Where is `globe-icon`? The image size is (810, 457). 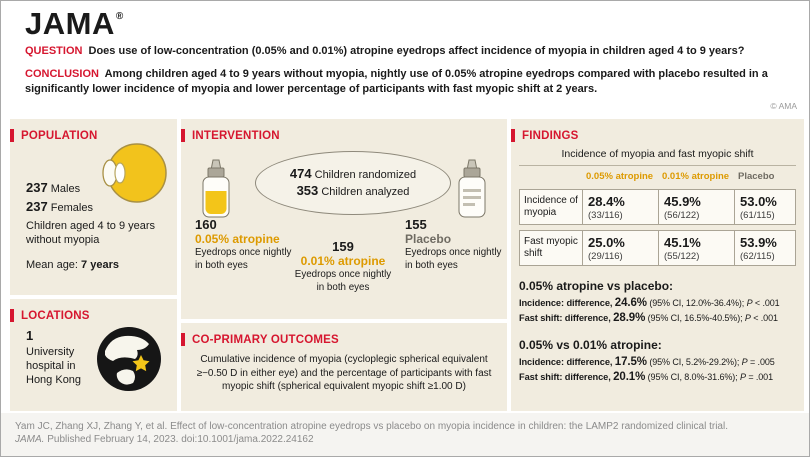 globe-icon is located at coordinates (129, 359).